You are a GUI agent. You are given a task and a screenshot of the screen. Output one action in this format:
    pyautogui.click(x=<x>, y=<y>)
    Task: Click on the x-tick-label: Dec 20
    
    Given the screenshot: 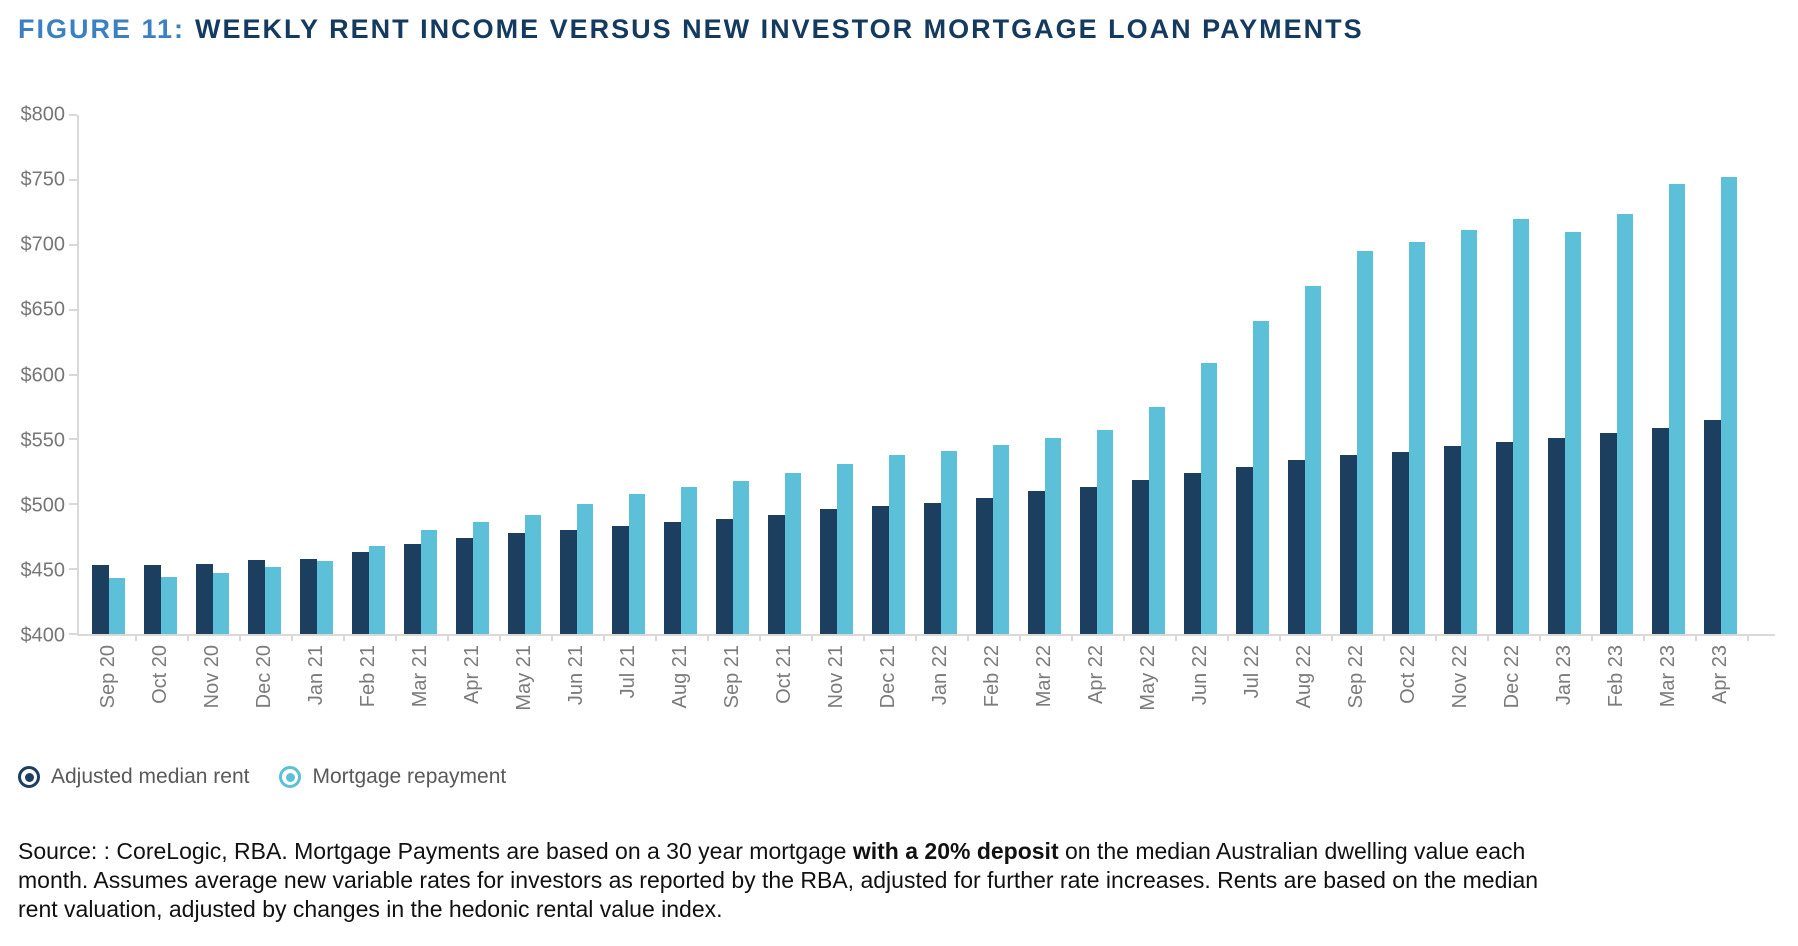 What is the action you would take?
    pyautogui.click(x=264, y=677)
    